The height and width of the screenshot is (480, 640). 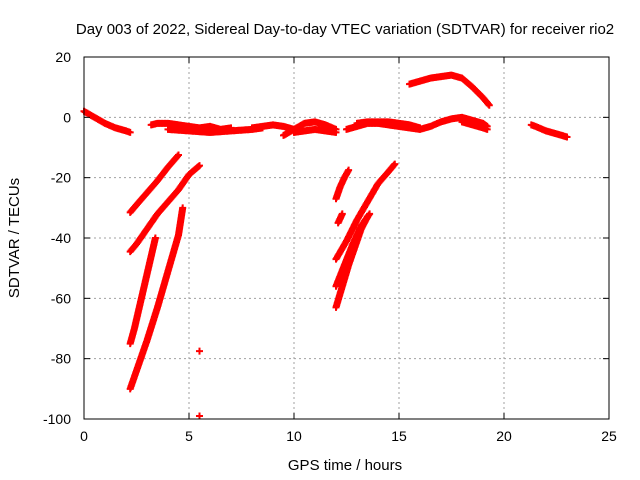 What do you see at coordinates (14, 238) in the screenshot?
I see `y-axis-label: SDTVAR / TECUs` at bounding box center [14, 238].